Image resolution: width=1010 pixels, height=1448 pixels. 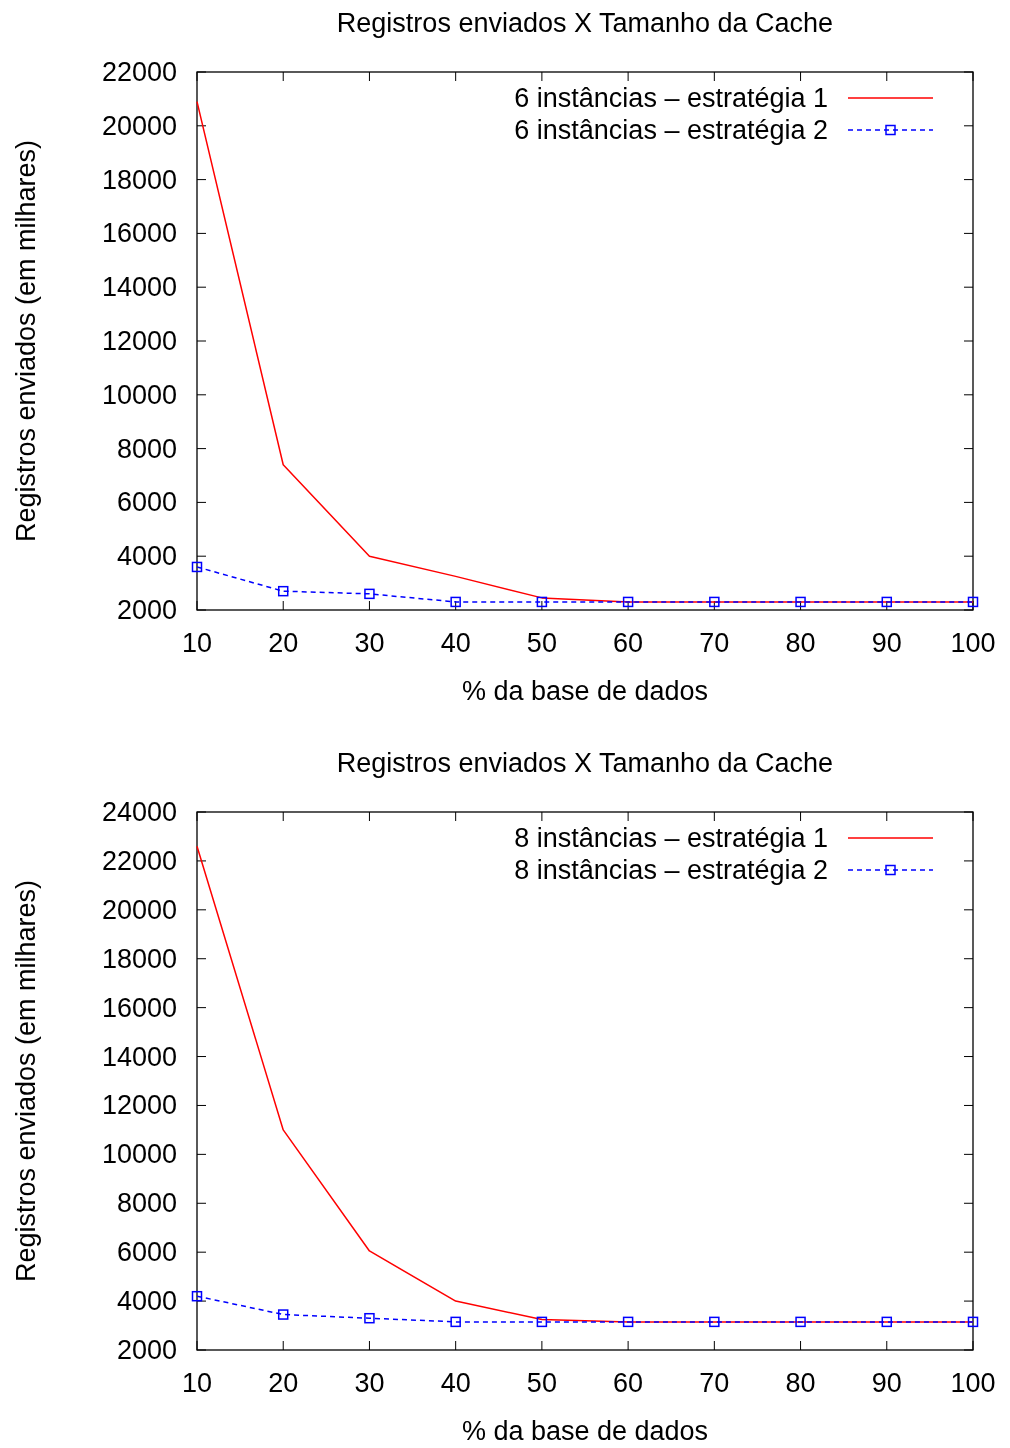 I want to click on legend-label: 6 instâncias – estratégia 1, so click(x=671, y=98).